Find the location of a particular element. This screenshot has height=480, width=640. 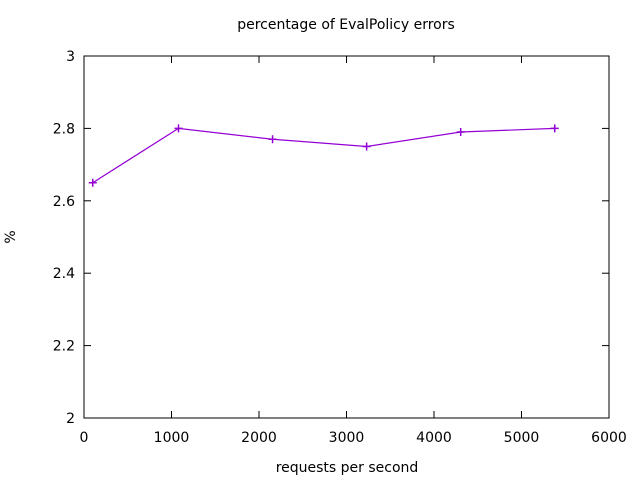

y-tick-label: 2.2 is located at coordinates (64, 347).